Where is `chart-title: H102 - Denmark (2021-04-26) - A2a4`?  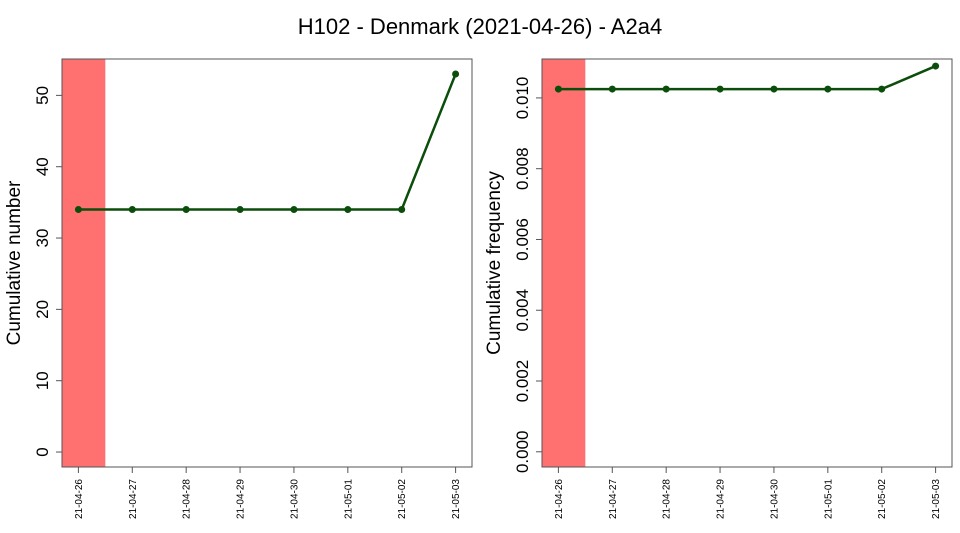 chart-title: H102 - Denmark (2021-04-26) - A2a4 is located at coordinates (480, 26).